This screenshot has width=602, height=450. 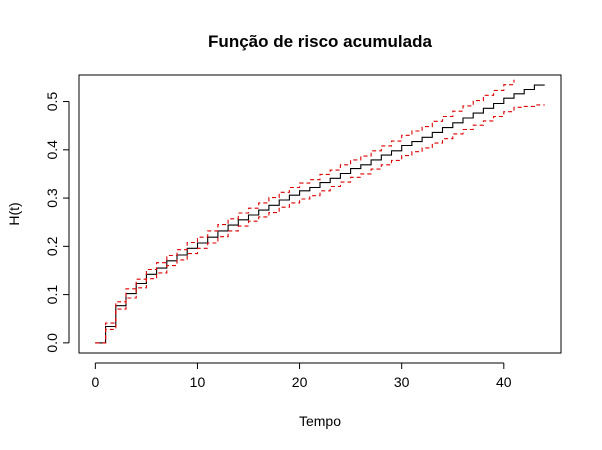 I want to click on y-tick-label: 0.0, so click(x=52, y=343).